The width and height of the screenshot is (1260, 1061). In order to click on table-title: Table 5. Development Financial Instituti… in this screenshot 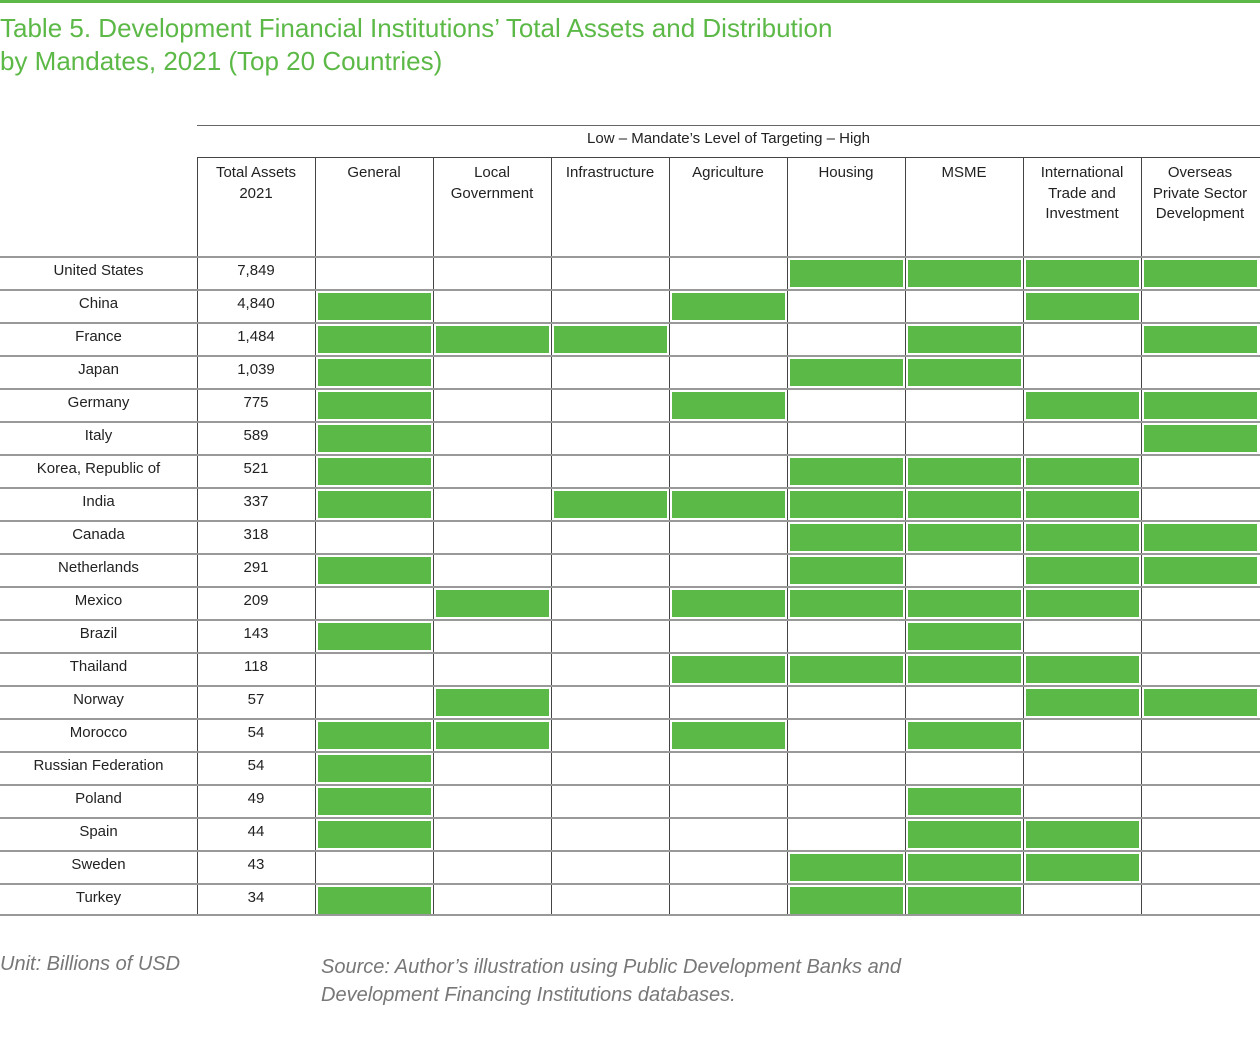, I will do `click(416, 45)`.